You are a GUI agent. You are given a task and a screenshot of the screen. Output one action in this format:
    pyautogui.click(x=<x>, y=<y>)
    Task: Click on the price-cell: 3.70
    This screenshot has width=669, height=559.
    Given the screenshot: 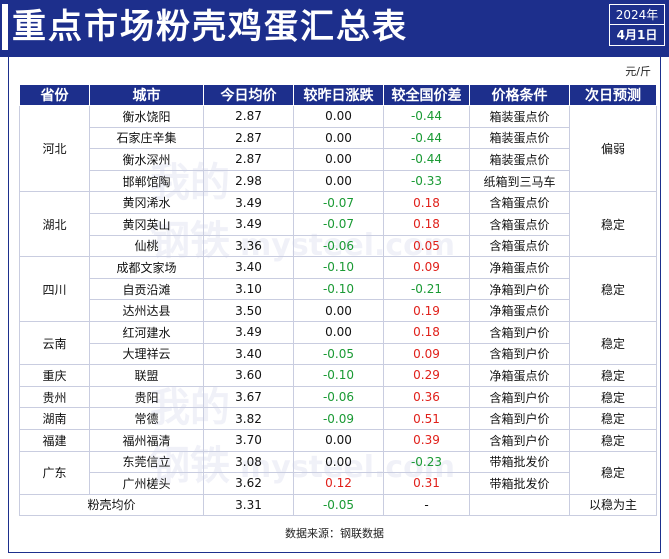 What is the action you would take?
    pyautogui.click(x=248, y=440)
    